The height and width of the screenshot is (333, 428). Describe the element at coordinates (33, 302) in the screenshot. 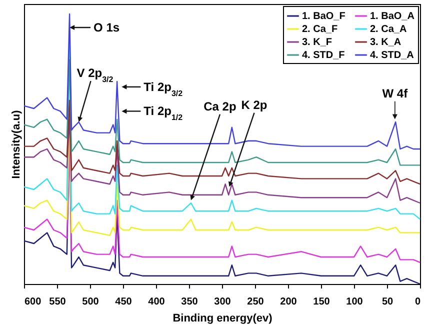

I see `x-tick-label: 600` at that location.